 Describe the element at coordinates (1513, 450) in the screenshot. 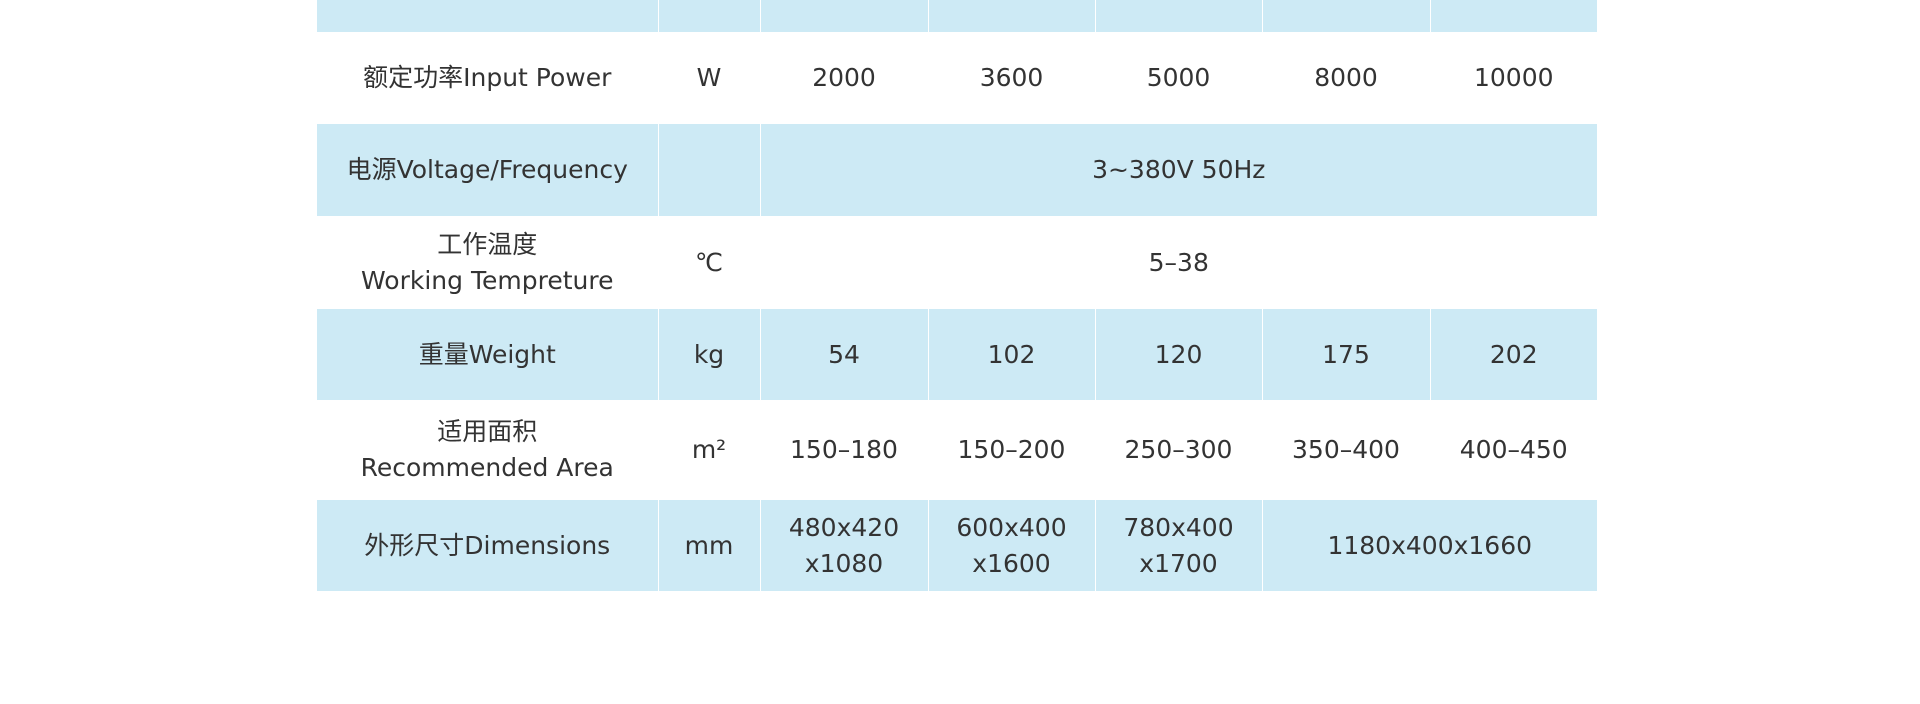

I see `cell: 400–450` at that location.